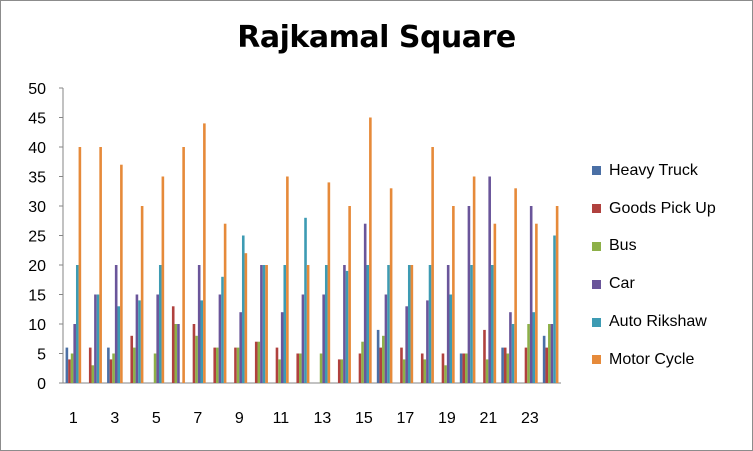  Describe the element at coordinates (364, 418) in the screenshot. I see `x-tick-label: 15` at that location.